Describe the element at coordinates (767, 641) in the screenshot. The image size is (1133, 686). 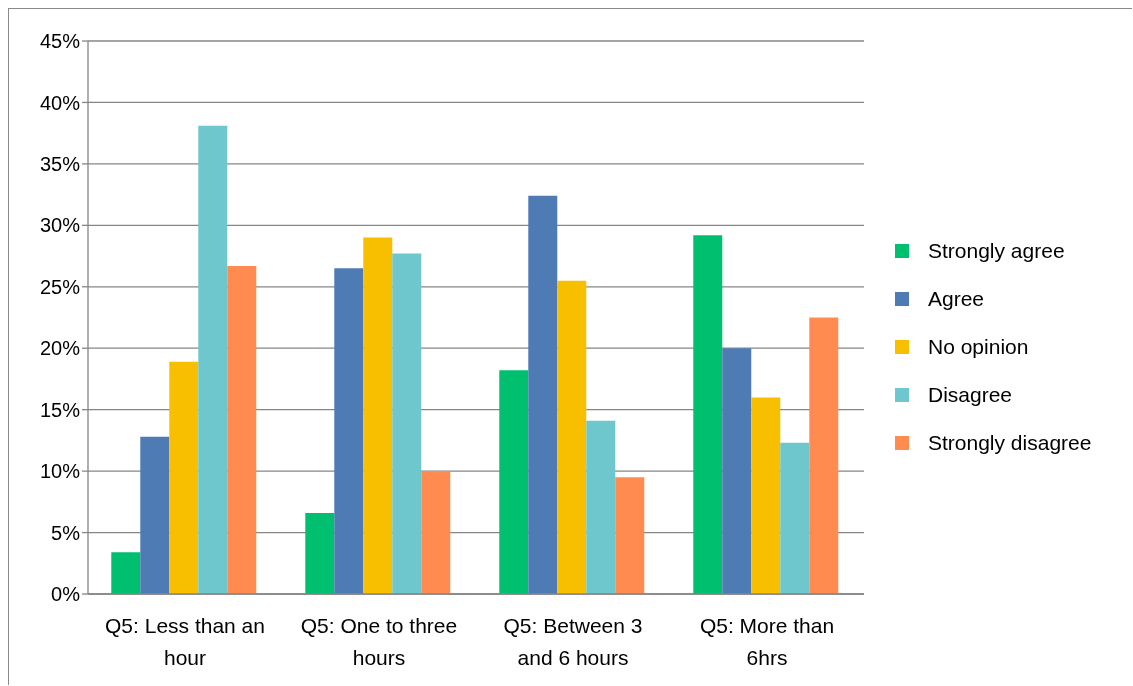
I see `x-tick-label: Q5: More than 6hrs` at that location.